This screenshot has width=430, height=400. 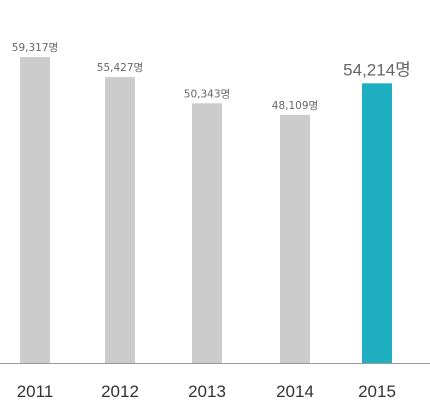 I want to click on bar-2014, so click(x=295, y=238).